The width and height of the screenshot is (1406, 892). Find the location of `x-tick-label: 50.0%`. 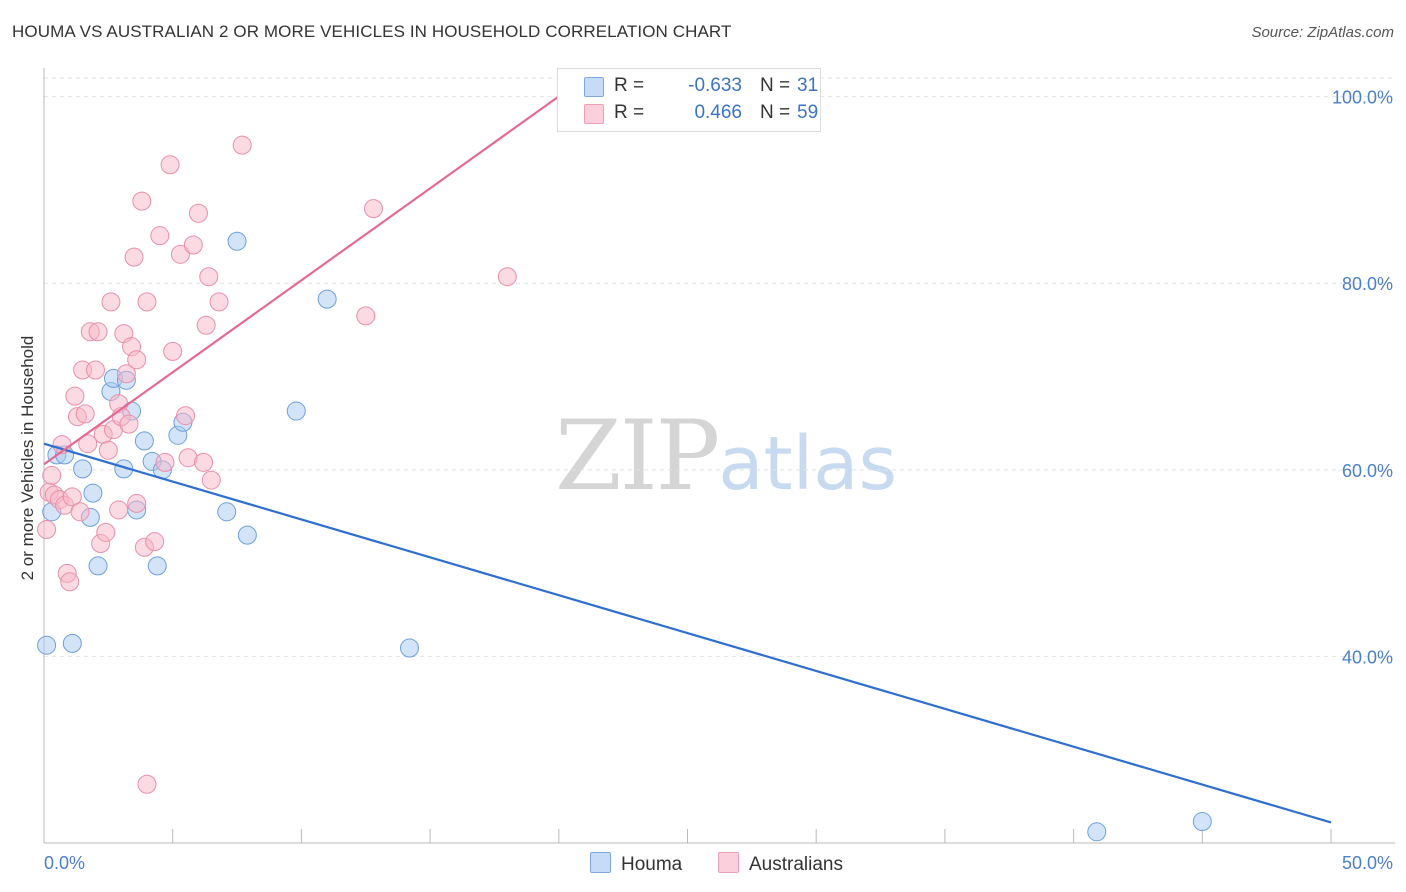

x-tick-label: 50.0% is located at coordinates (1367, 863).